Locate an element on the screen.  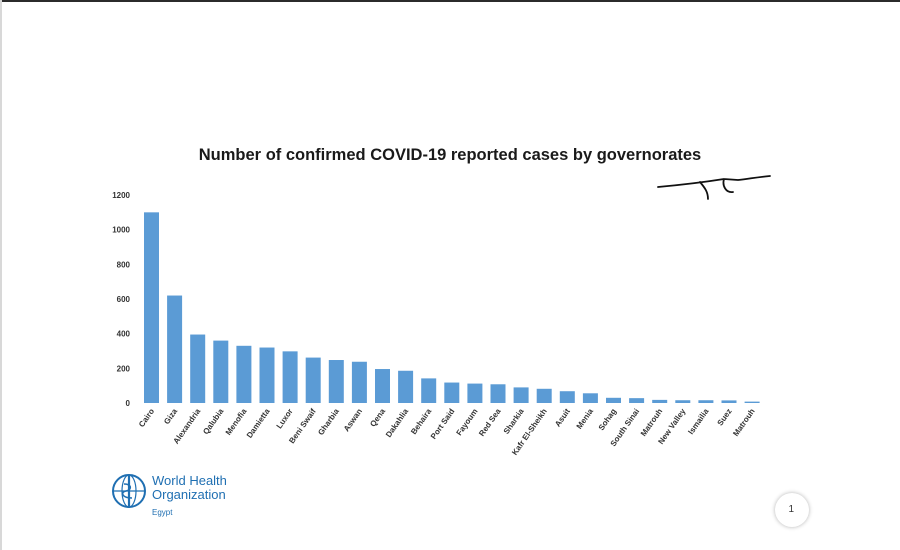
x-tick-label: Qalubia is located at coordinates (213, 422).